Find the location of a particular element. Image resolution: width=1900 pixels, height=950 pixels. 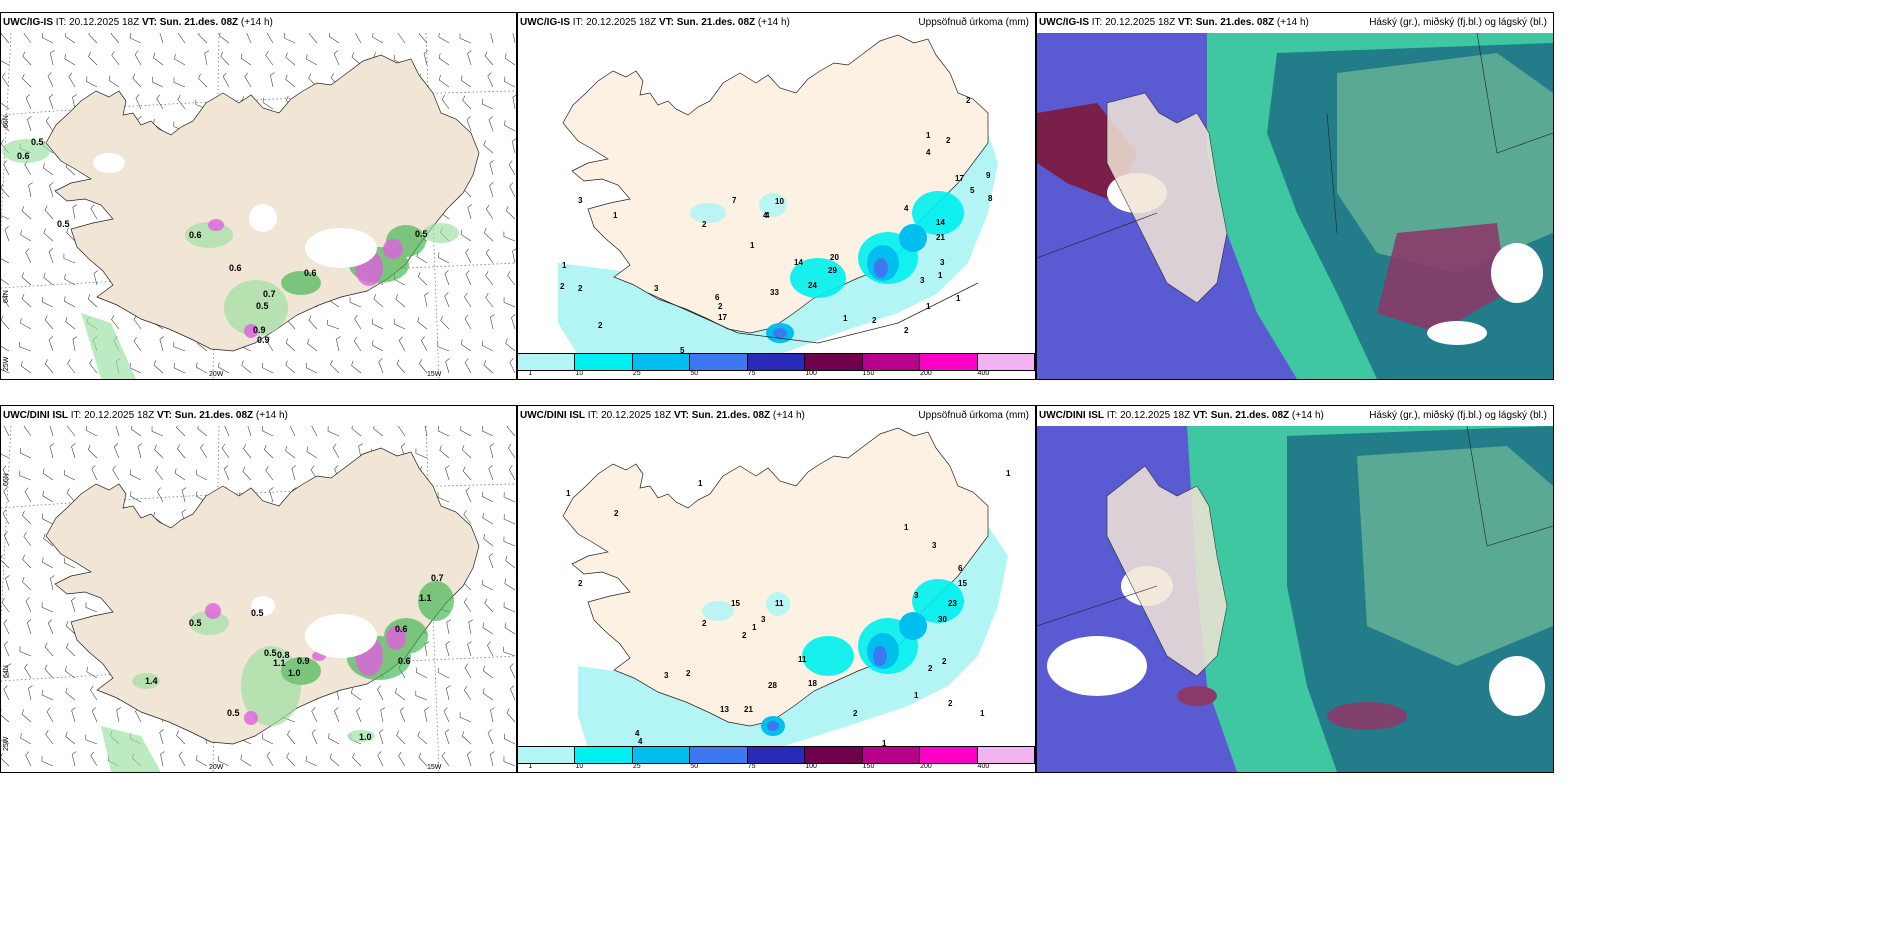

lat-label-66n: 66N is located at coordinates (6, 121).